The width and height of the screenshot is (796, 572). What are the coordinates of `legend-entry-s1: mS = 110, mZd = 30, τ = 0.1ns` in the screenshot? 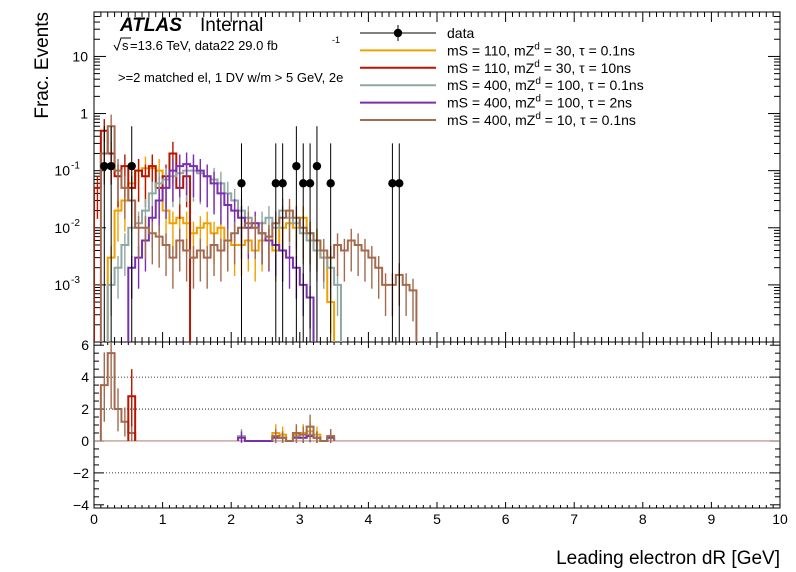 It's located at (497, 49).